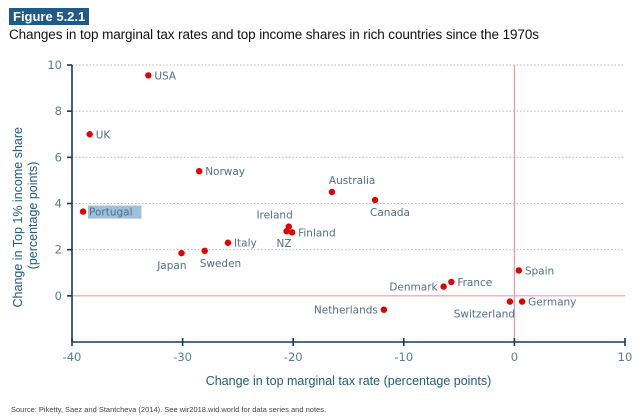  What do you see at coordinates (625, 357) in the screenshot?
I see `x-tick-label: 10` at bounding box center [625, 357].